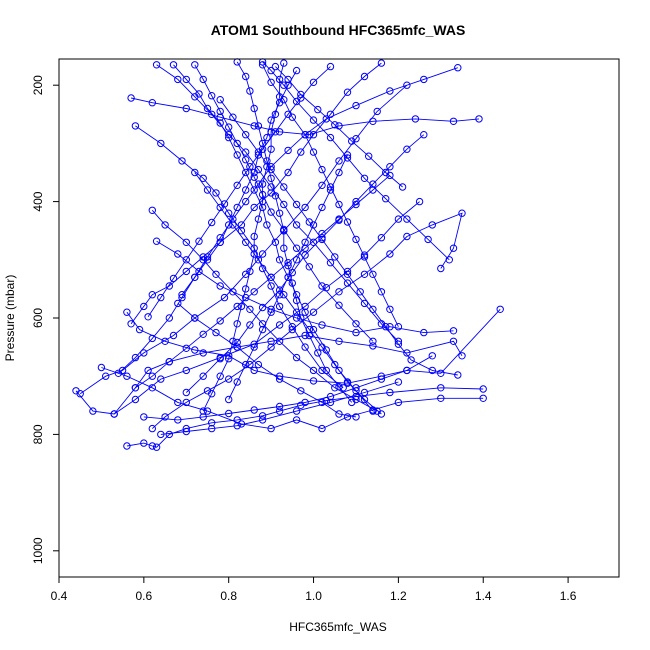 The image size is (650, 650). What do you see at coordinates (38, 318) in the screenshot?
I see `y-tick-label: 600` at bounding box center [38, 318].